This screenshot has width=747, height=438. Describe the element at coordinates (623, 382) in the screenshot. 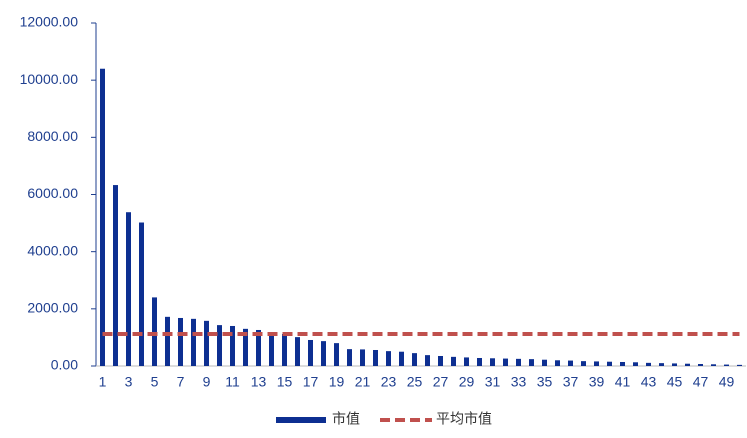

I see `x-tick-label: 41` at that location.